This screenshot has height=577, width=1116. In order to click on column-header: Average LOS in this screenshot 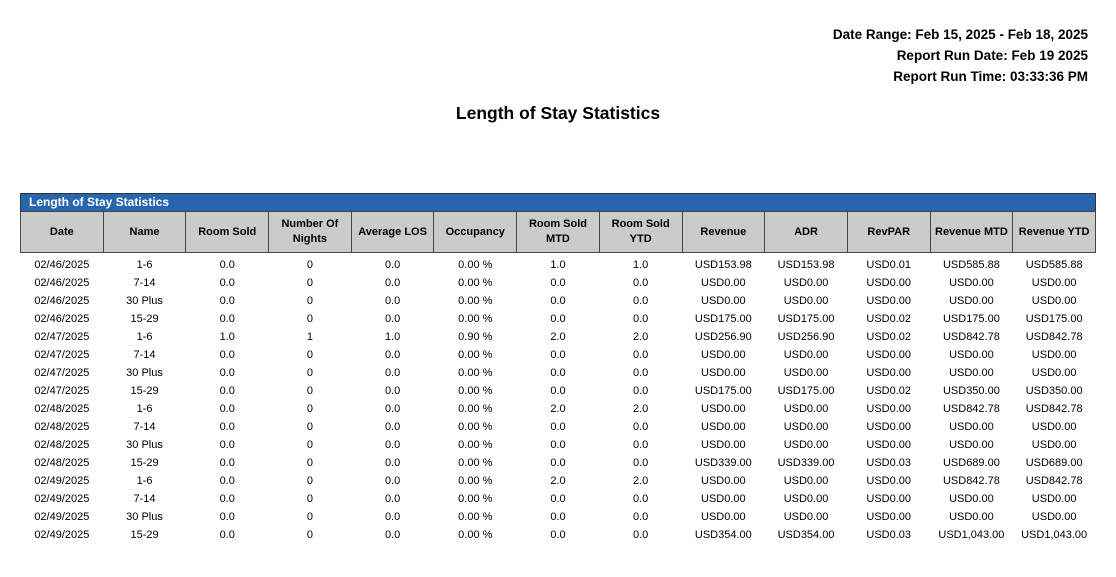, I will do `click(392, 232)`.